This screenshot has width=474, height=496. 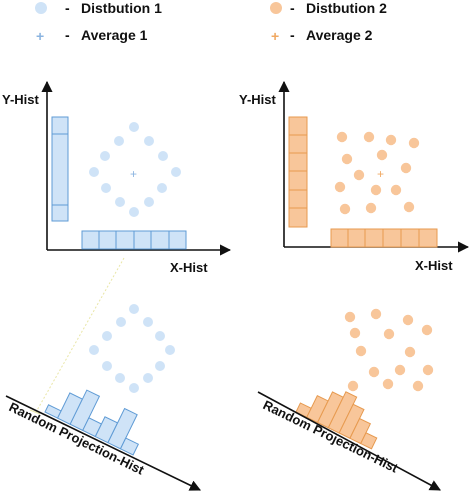 What do you see at coordinates (40, 36) in the screenshot?
I see `legend-avg1-marker: +` at bounding box center [40, 36].